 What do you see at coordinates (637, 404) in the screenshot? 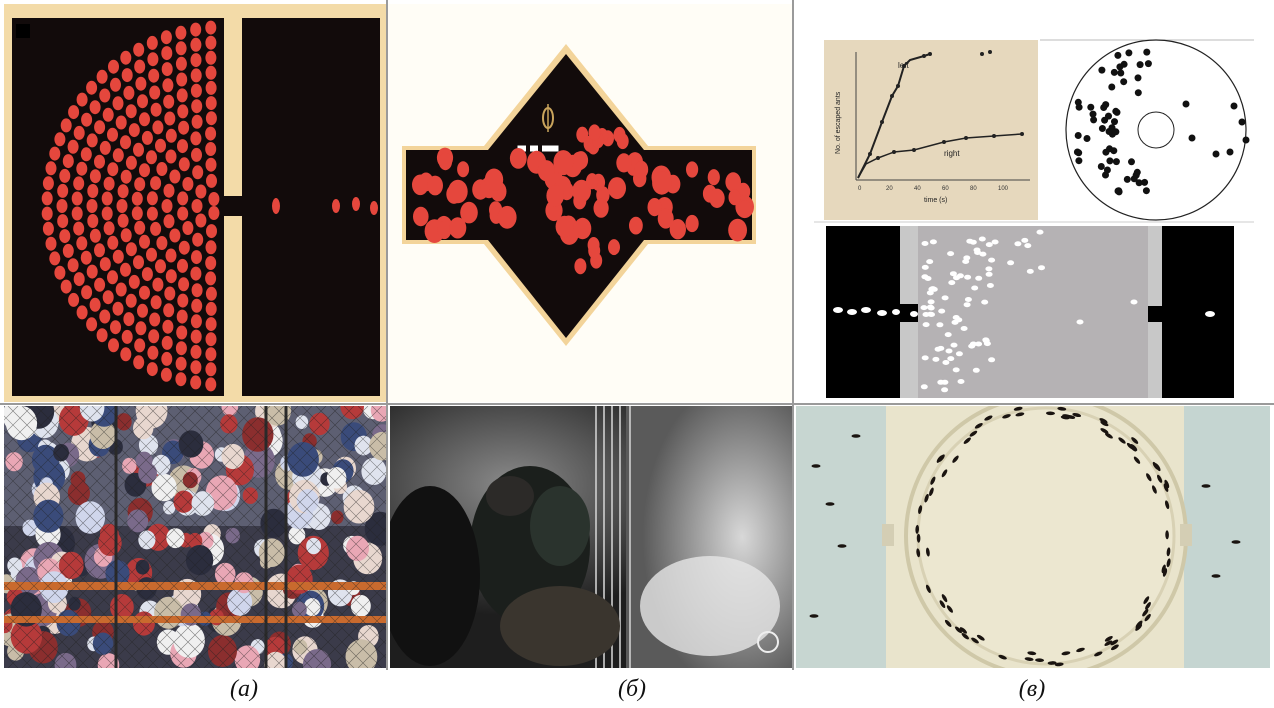
I see `divider-h` at bounding box center [637, 404].